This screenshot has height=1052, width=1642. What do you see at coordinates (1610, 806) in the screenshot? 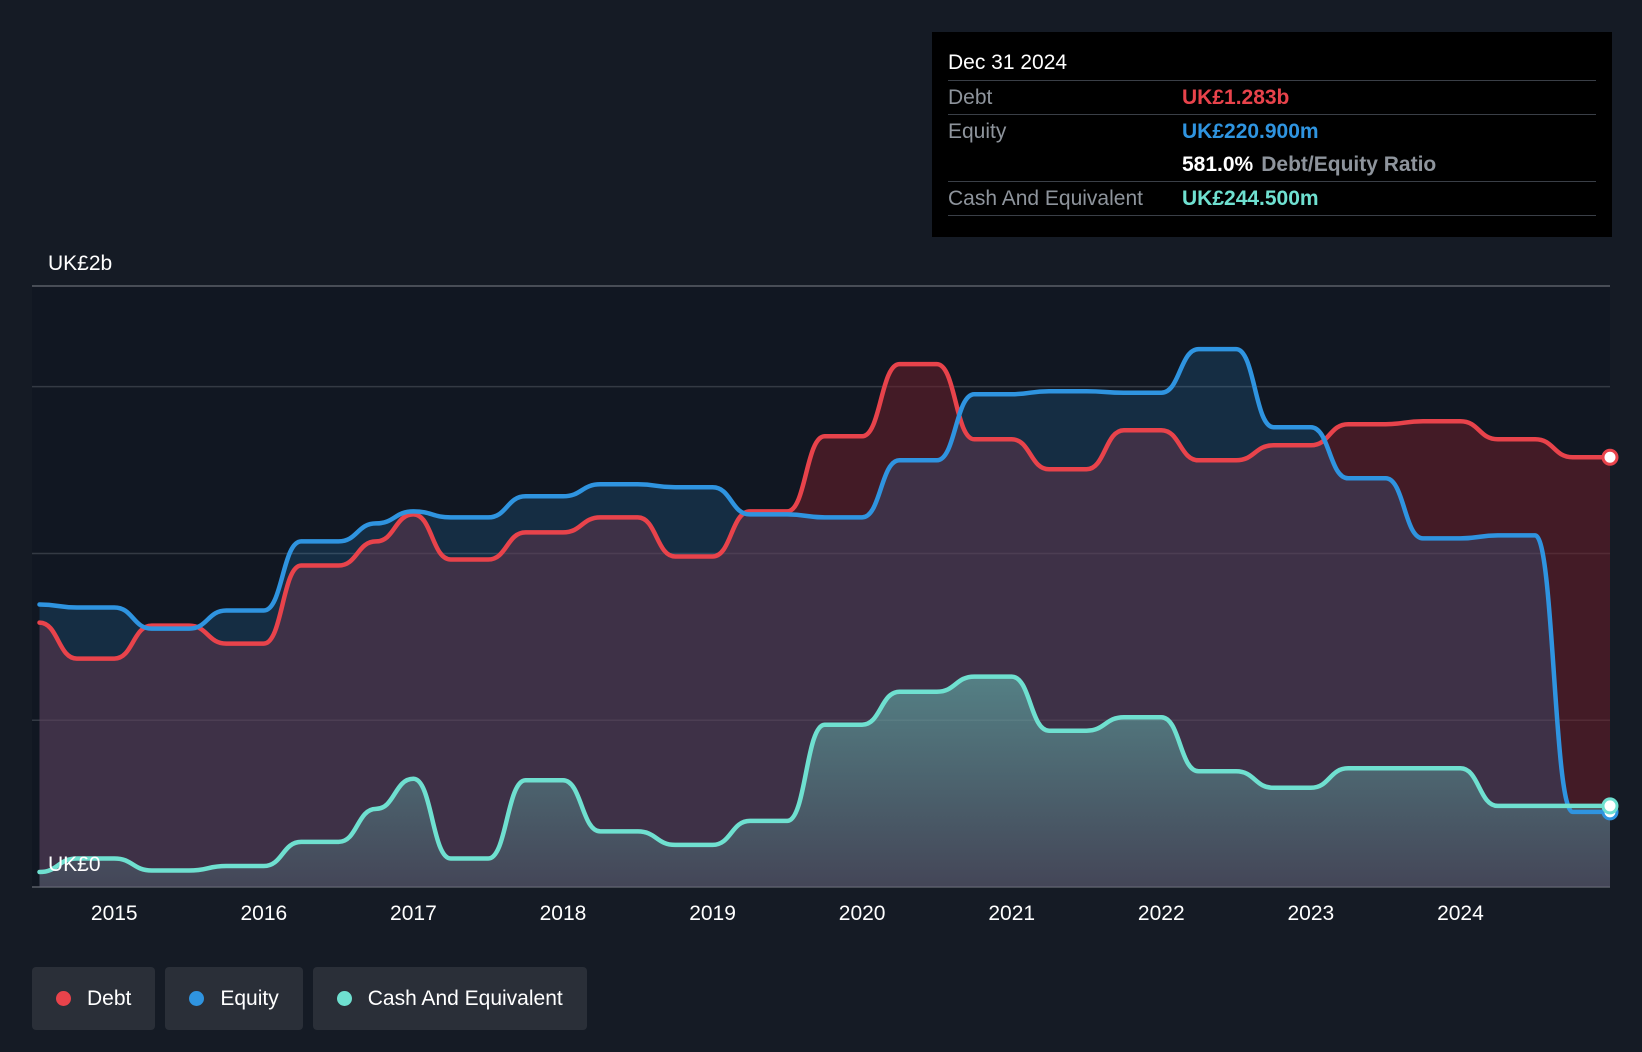
I see `cash-endpoint-marker` at bounding box center [1610, 806].